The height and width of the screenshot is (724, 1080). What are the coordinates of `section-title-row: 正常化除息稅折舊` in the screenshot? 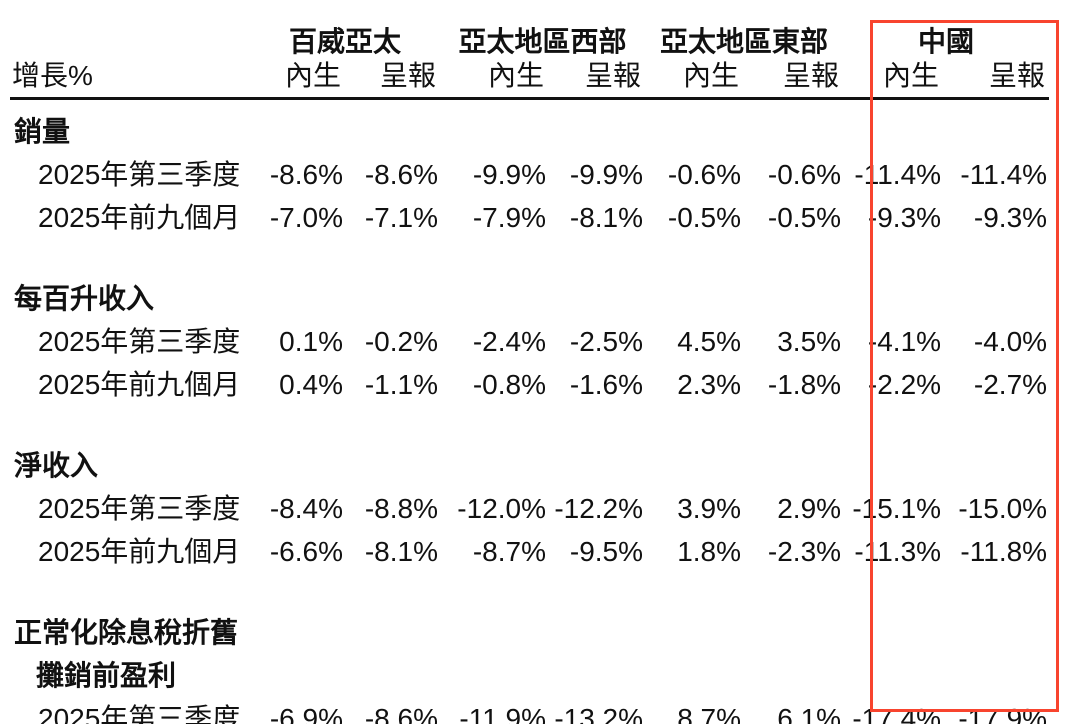 It's located at (529, 631).